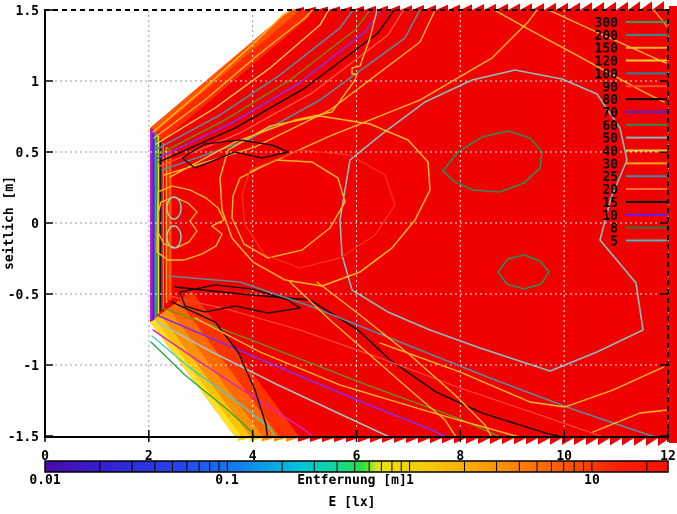 The height and width of the screenshot is (514, 677). I want to click on legend-level-label: 100, so click(607, 74).